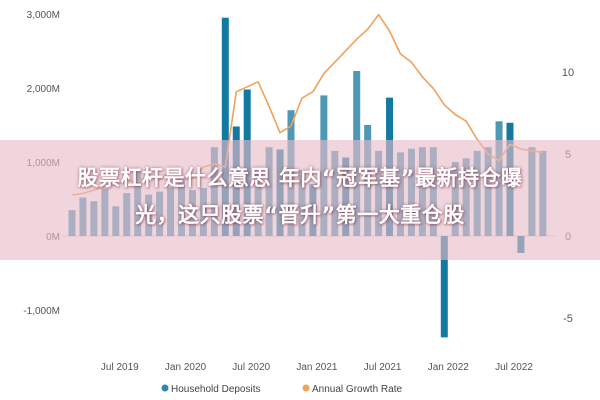 The height and width of the screenshot is (400, 600). I want to click on legend-marker-annual-growth-rate, so click(306, 388).